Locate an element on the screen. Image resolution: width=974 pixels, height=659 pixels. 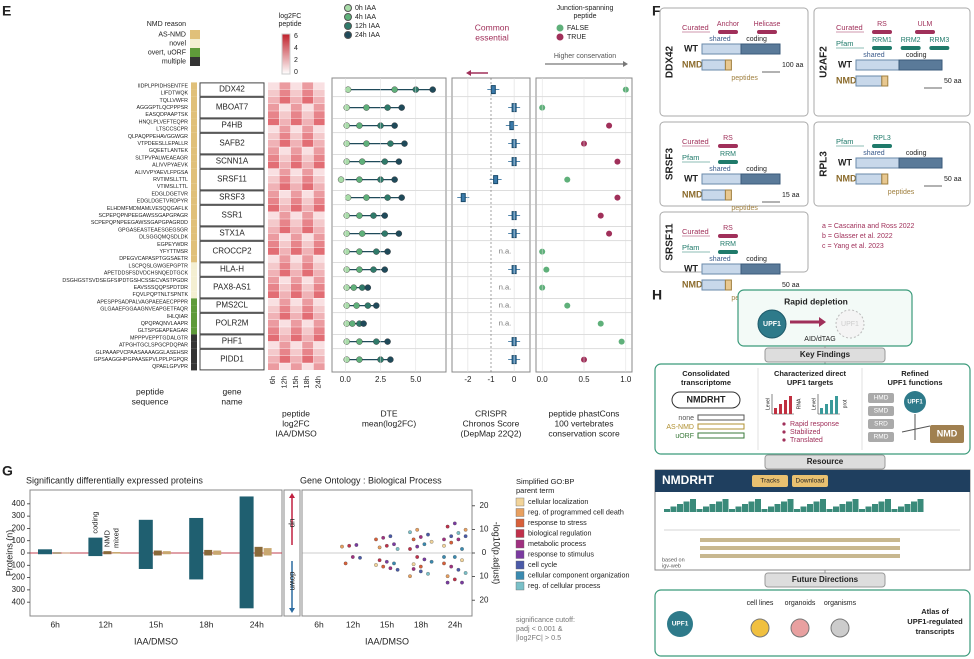
legend-label: metabolic process is located at coordinates (557, 543).